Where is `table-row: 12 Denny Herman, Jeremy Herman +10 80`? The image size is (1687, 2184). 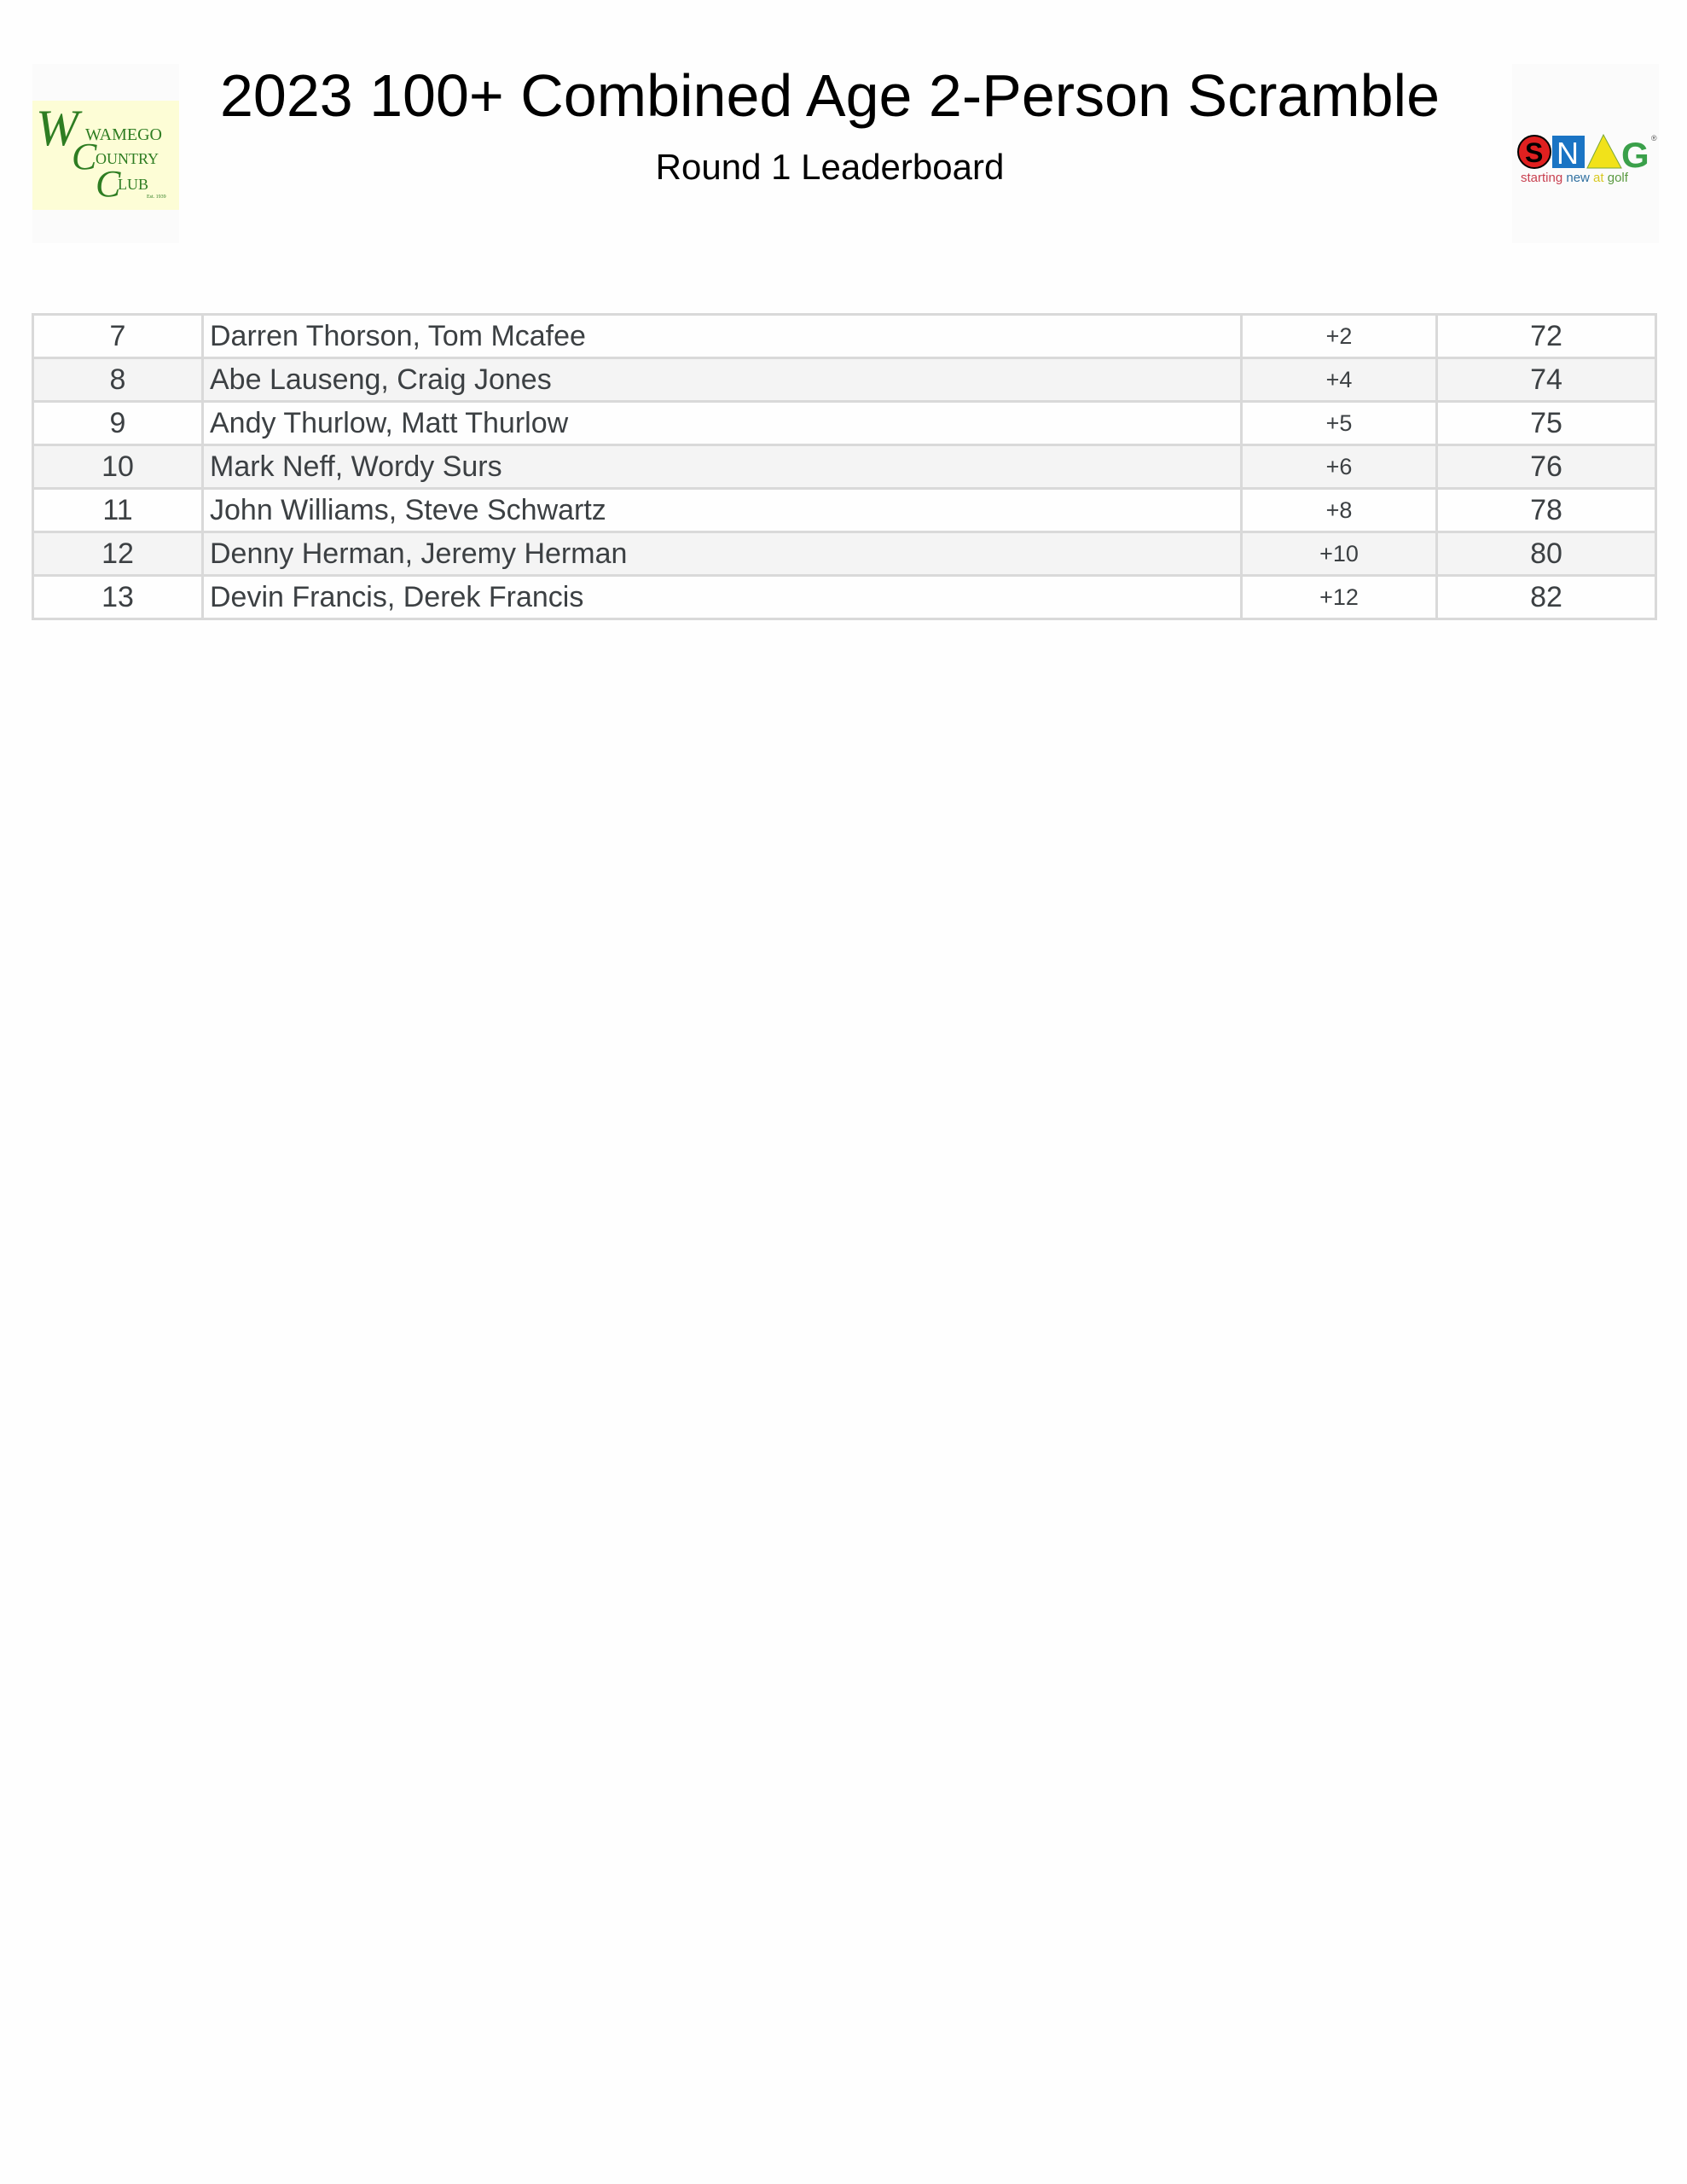 table-row: 12 Denny Herman, Jeremy Herman +10 80 is located at coordinates (845, 554).